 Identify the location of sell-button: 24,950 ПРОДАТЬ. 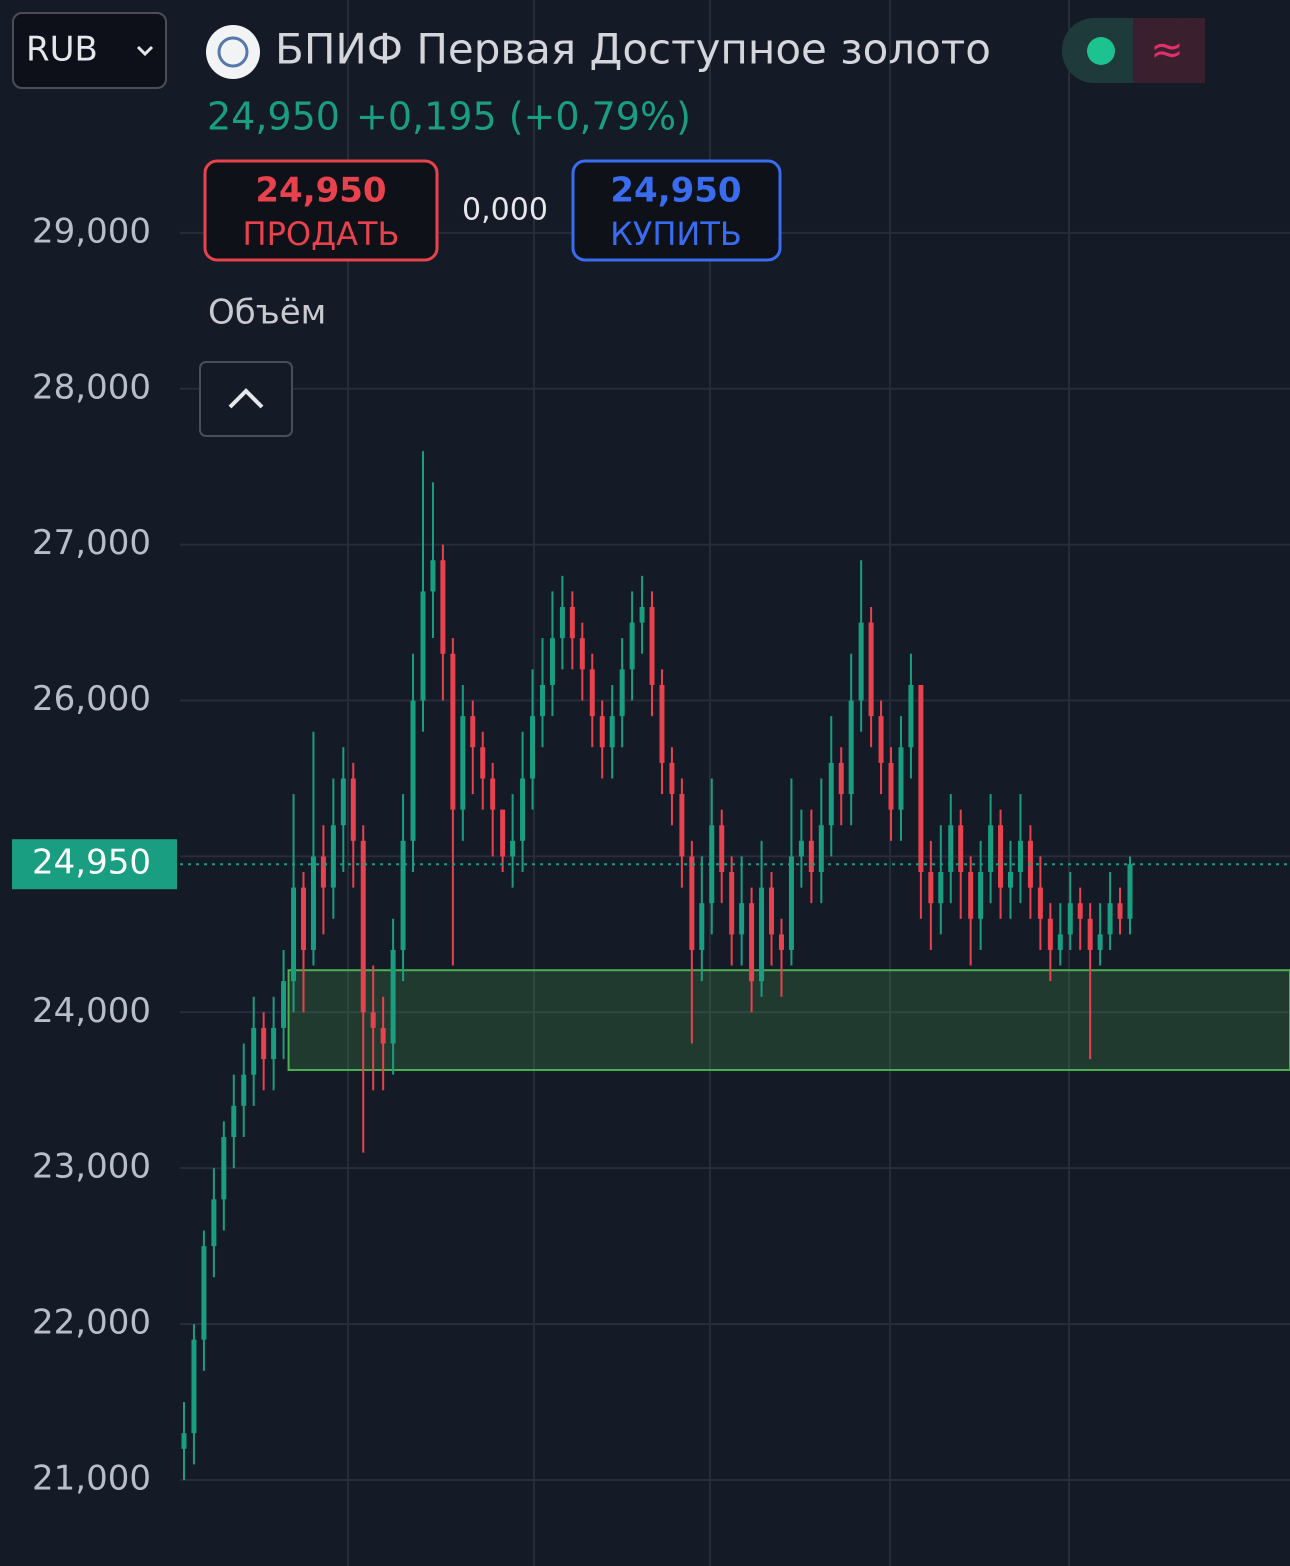
(321, 210).